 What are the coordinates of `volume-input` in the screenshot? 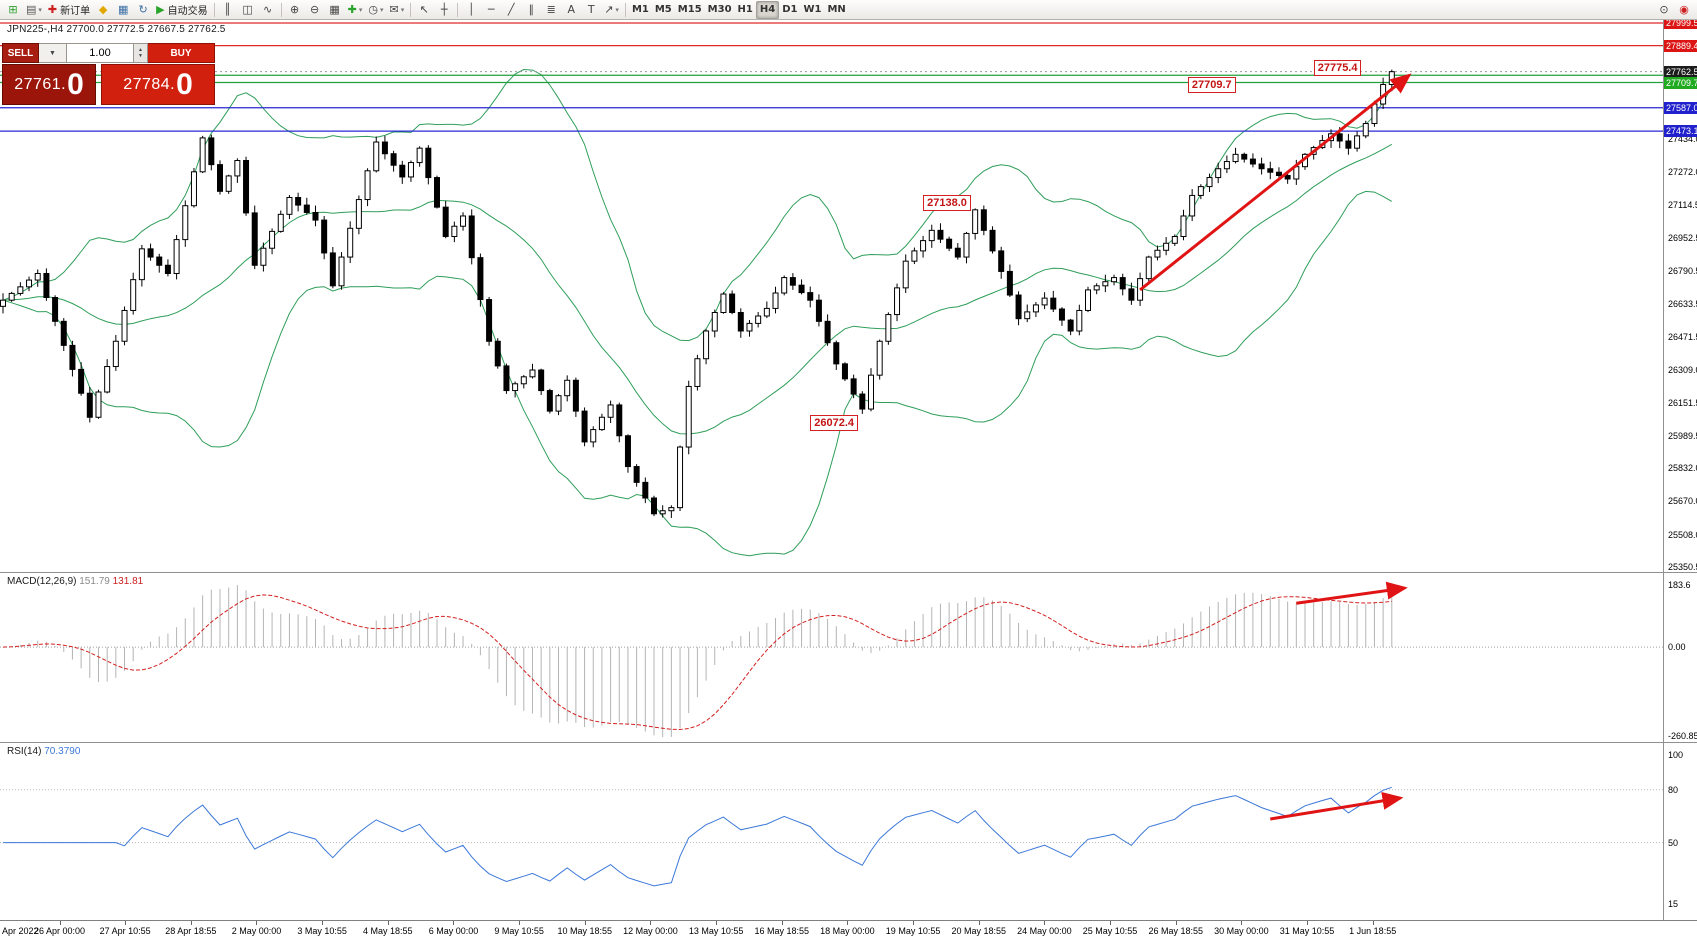 It's located at (100, 53).